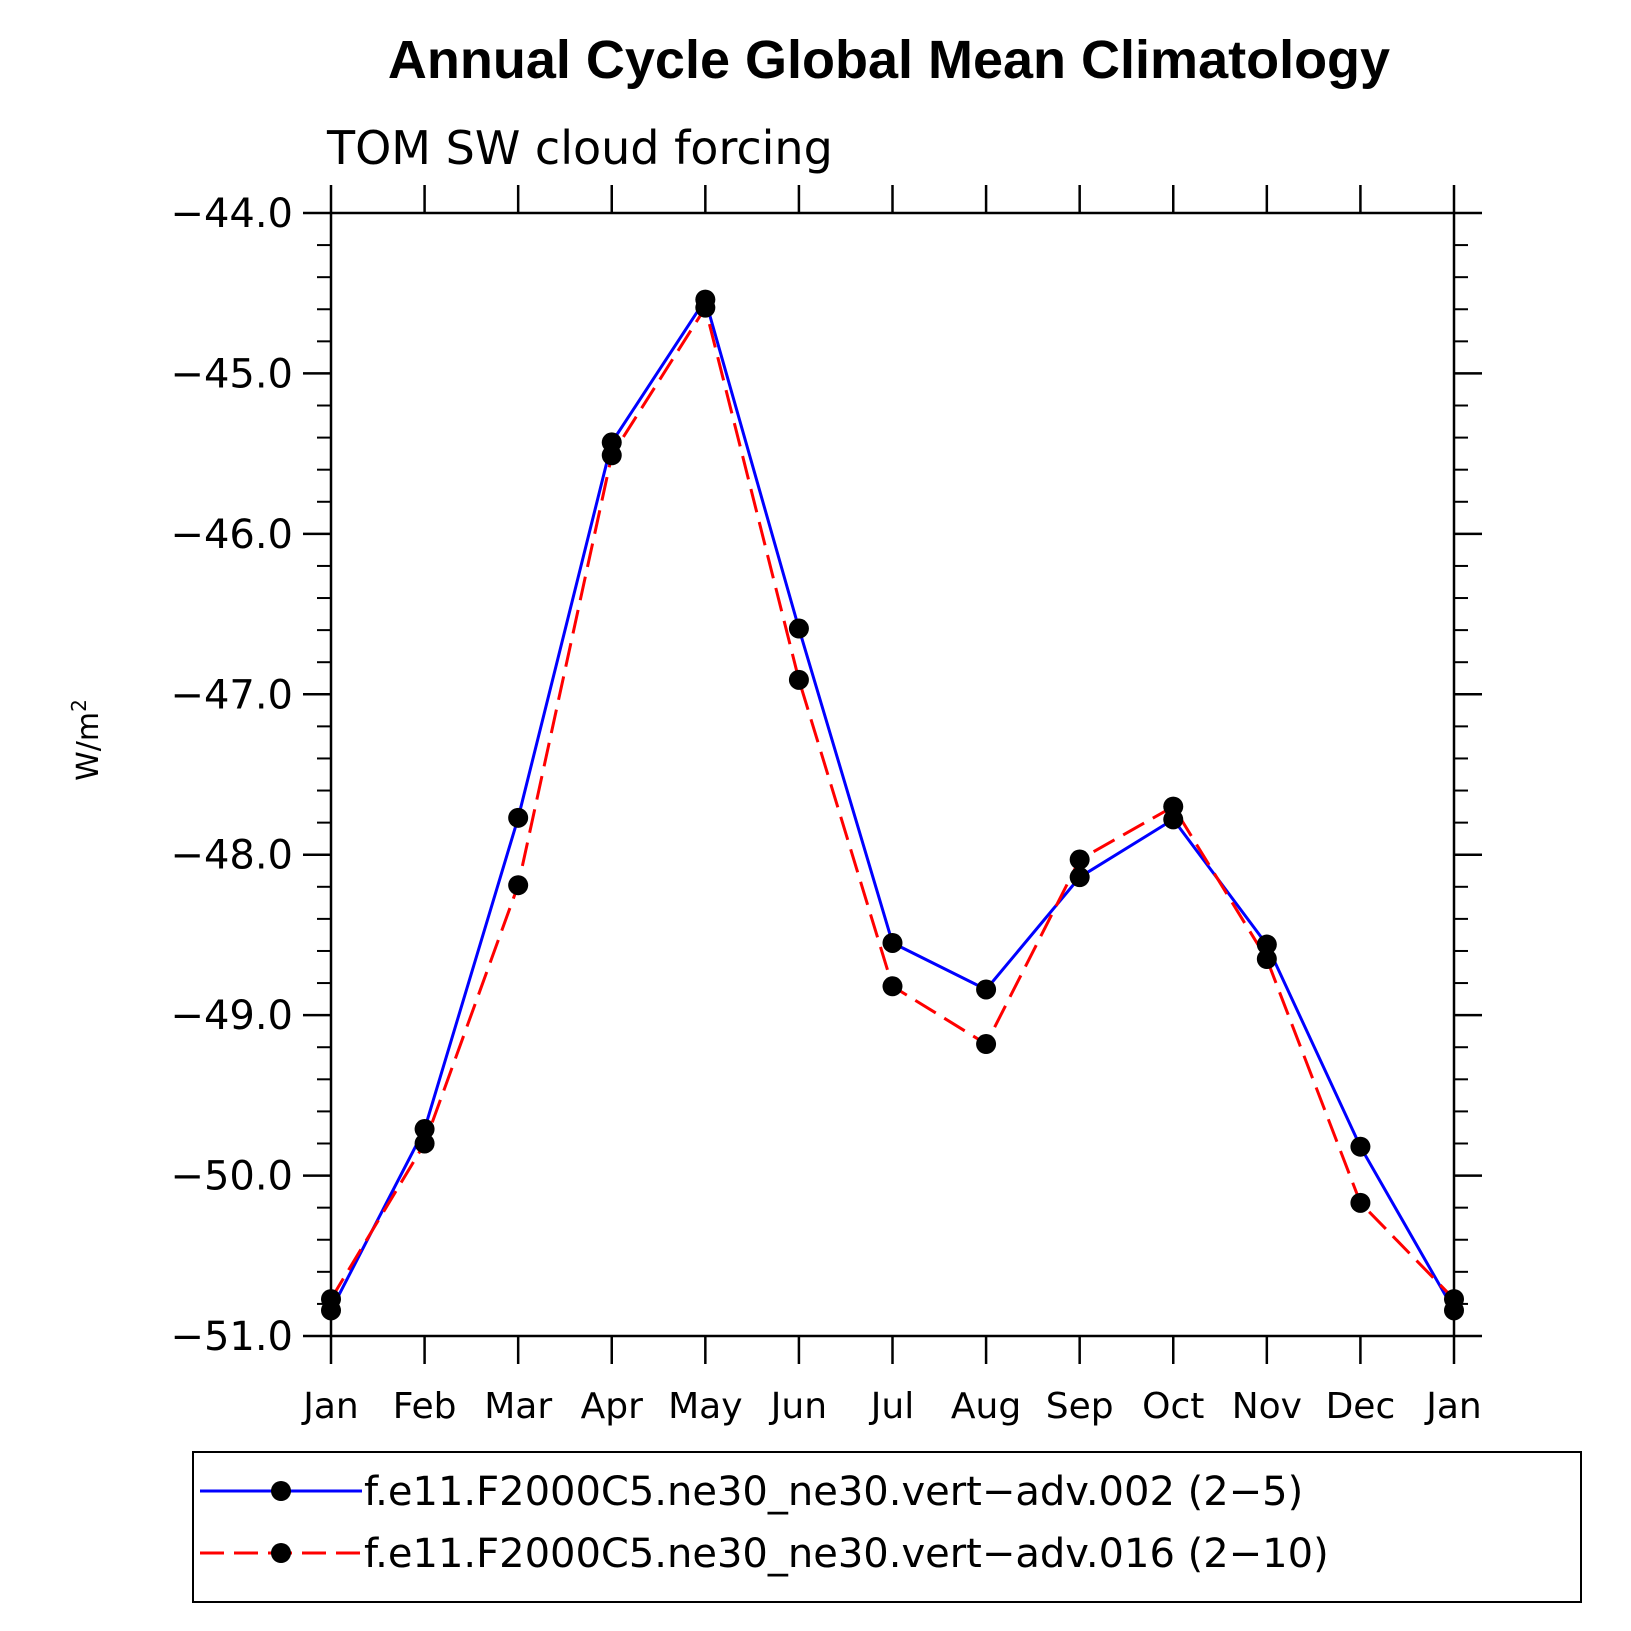 The image size is (1631, 1631). I want to click on xtick-label: Oct, so click(1173, 1406).